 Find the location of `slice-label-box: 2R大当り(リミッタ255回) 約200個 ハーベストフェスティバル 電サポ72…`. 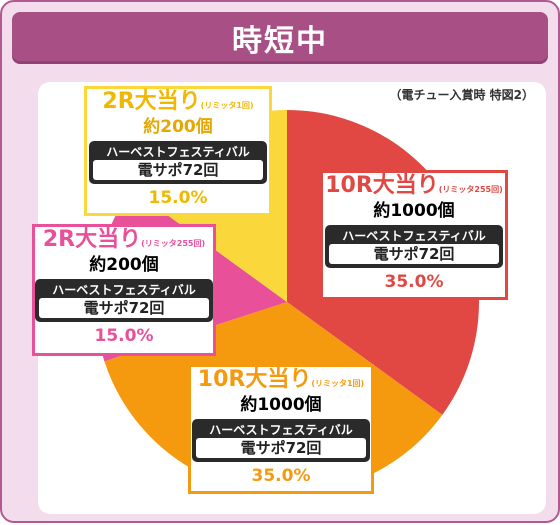

slice-label-box: 2R大当り(リミッタ255回) 約200個 ハーベストフェスティバル 電サポ72… is located at coordinates (124, 290).